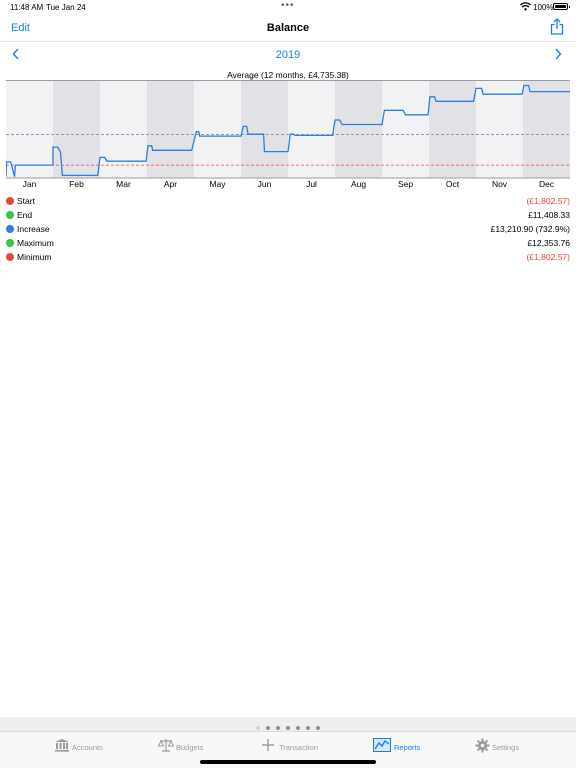  What do you see at coordinates (170, 184) in the screenshot?
I see `x-tick-label: Apr` at bounding box center [170, 184].